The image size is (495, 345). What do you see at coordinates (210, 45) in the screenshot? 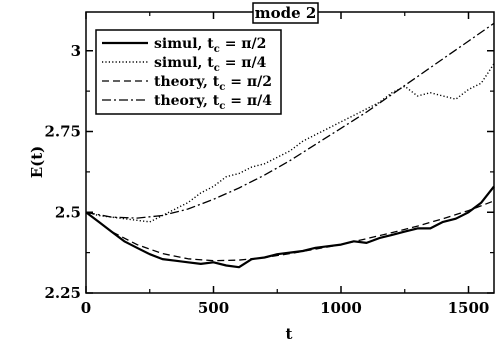
I see `legend-label-1: simul, tc = π/2` at bounding box center [210, 45].